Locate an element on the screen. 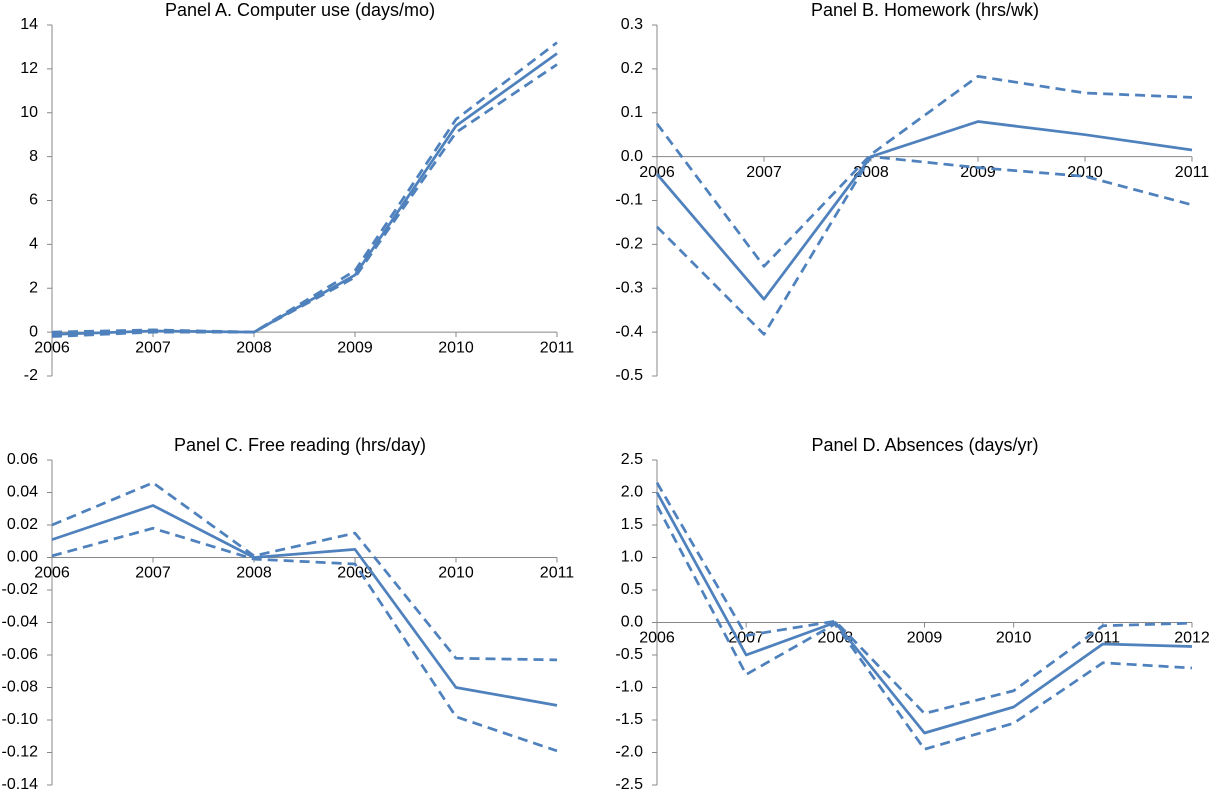  y-tick-label: 1.5 is located at coordinates (632, 524).